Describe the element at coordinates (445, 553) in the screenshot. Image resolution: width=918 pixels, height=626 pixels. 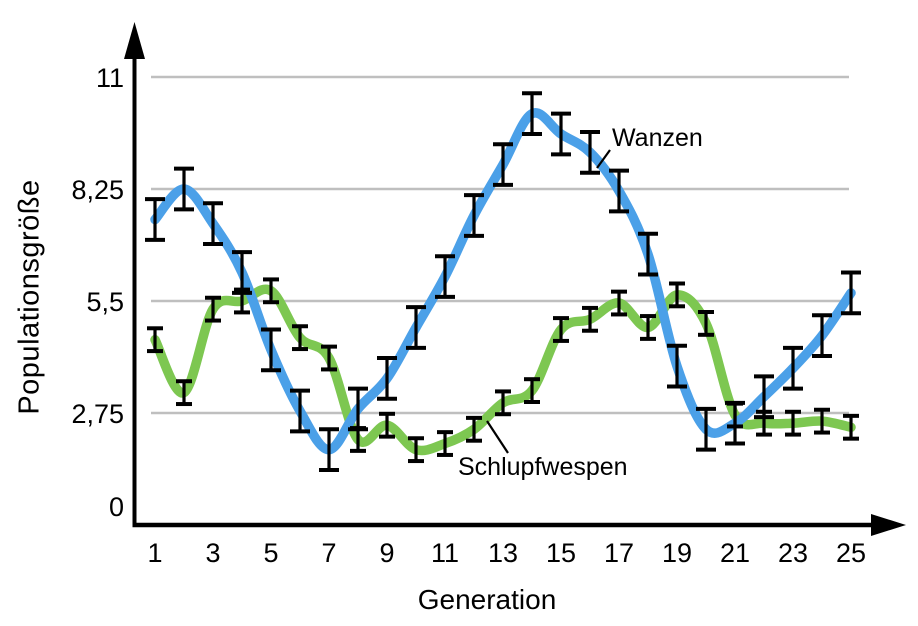
I see `x-tick-label: 11` at that location.